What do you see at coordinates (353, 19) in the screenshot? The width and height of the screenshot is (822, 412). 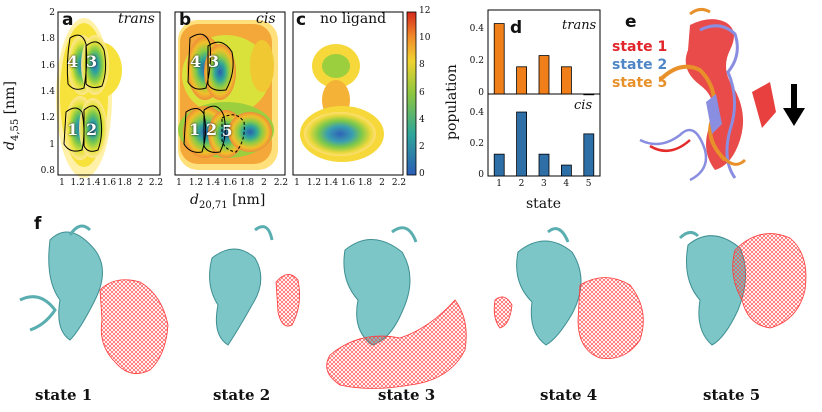 I see `panel-c-tag: no ligand` at bounding box center [353, 19].